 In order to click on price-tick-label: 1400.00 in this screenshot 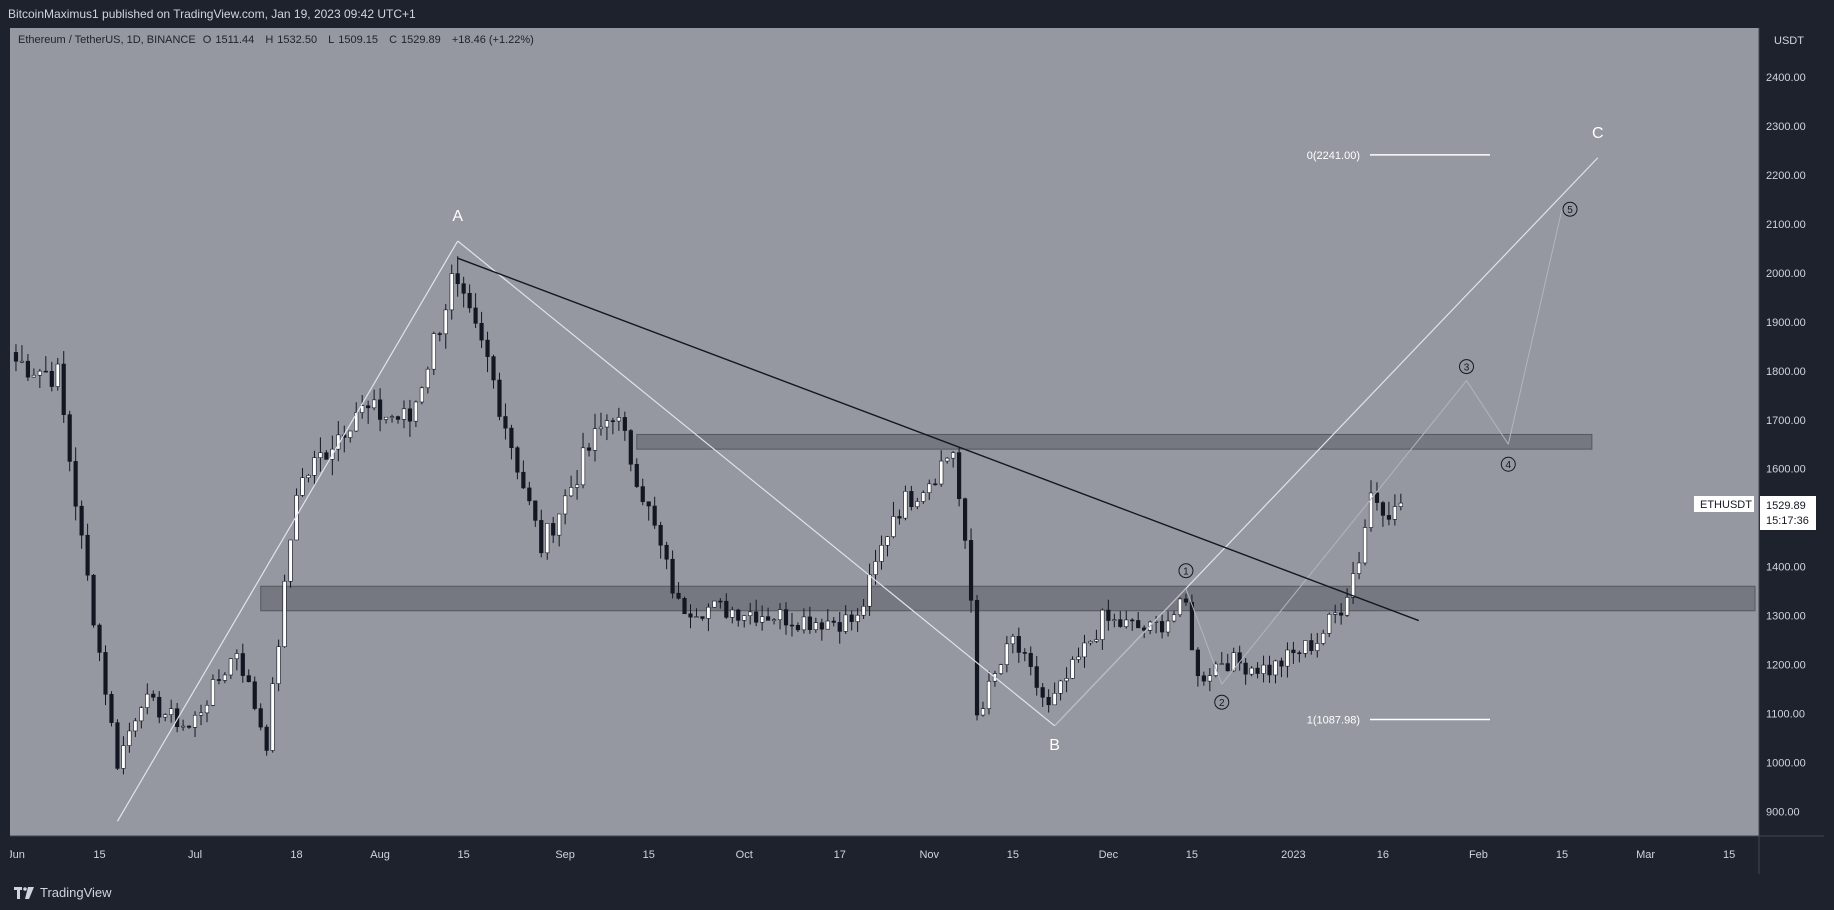, I will do `click(1786, 568)`.